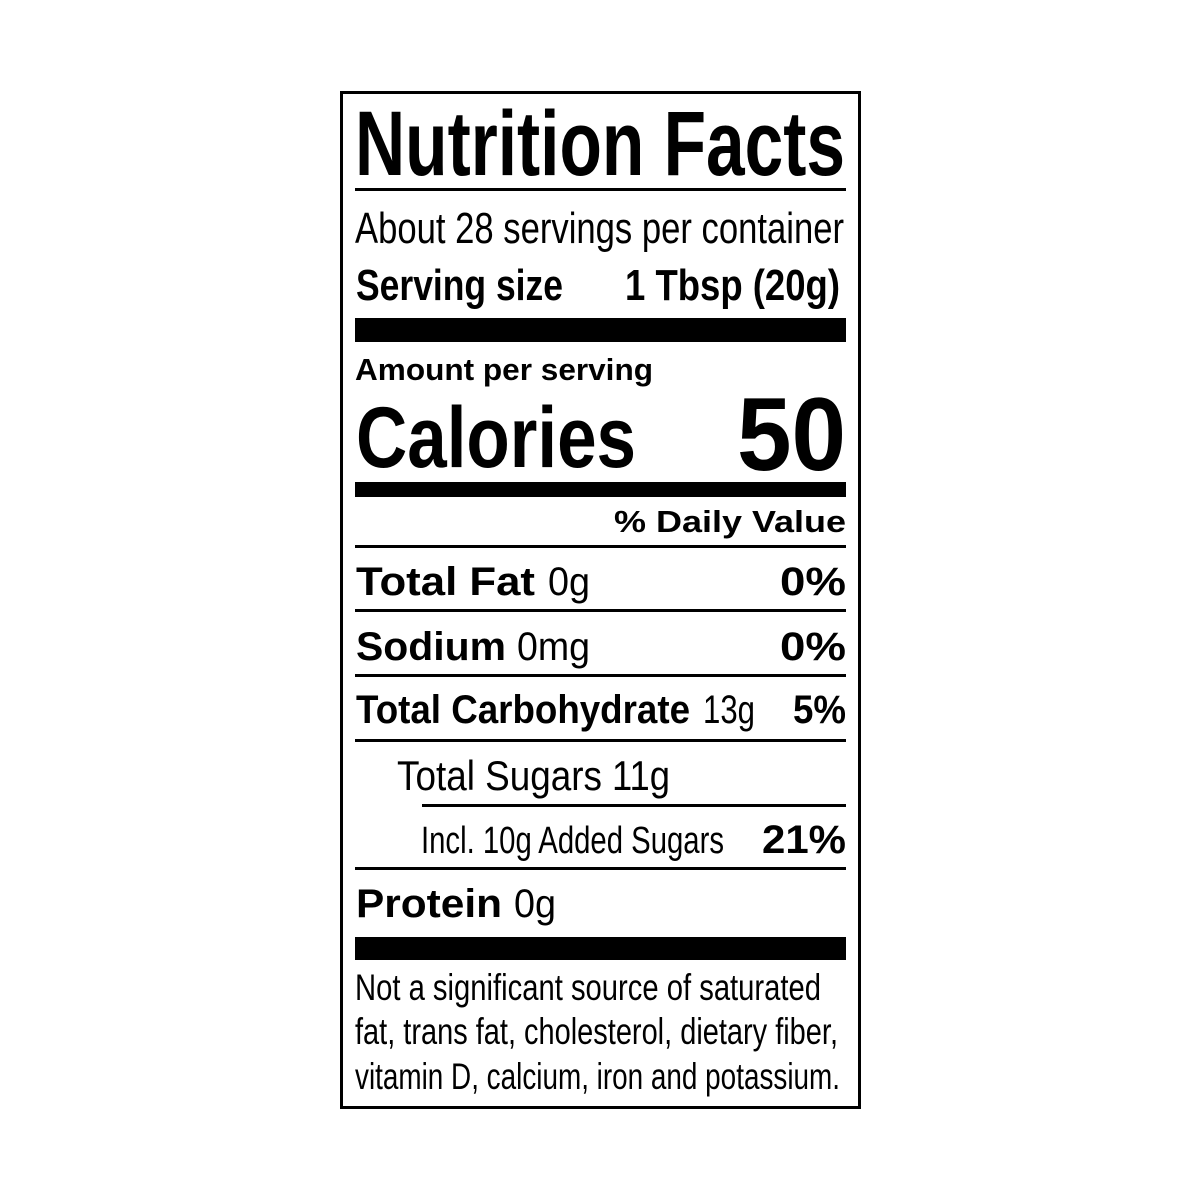 The width and height of the screenshot is (1200, 1200). Describe the element at coordinates (730, 521) in the screenshot. I see `daily-value-header: % Daily Value` at that location.